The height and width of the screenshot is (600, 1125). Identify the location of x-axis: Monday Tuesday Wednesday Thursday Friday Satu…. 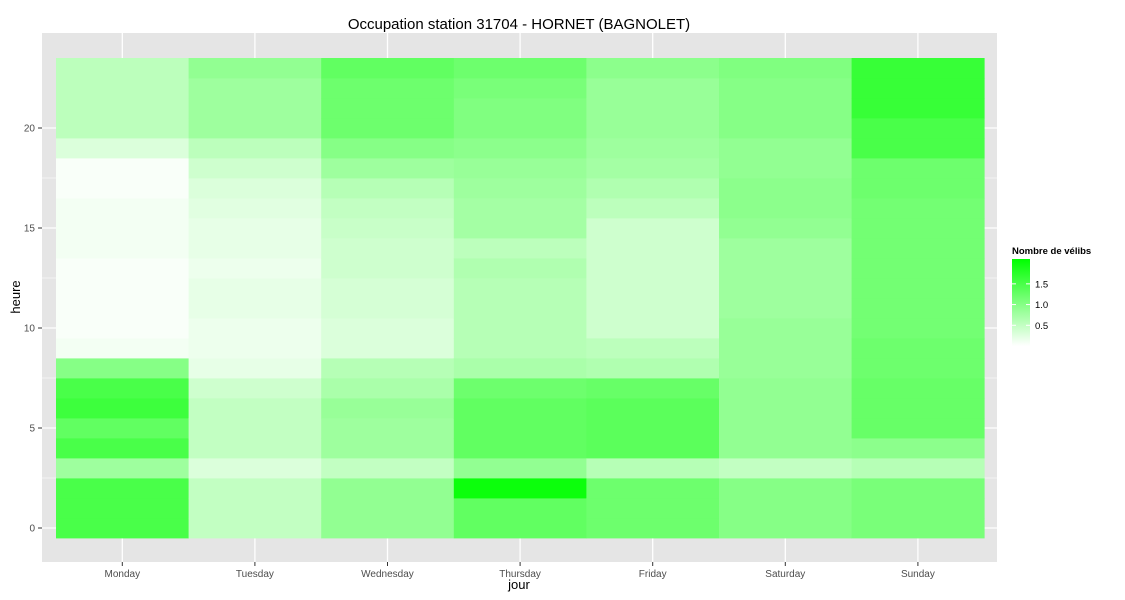
(520, 571).